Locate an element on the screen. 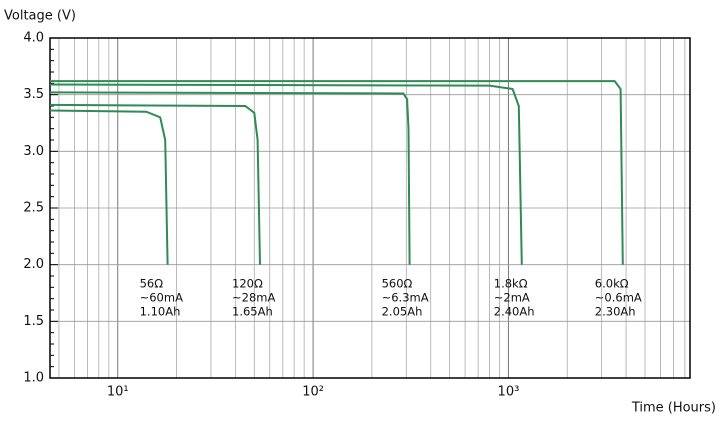 The height and width of the screenshot is (422, 720). x-tick-label: 10³ is located at coordinates (509, 392).